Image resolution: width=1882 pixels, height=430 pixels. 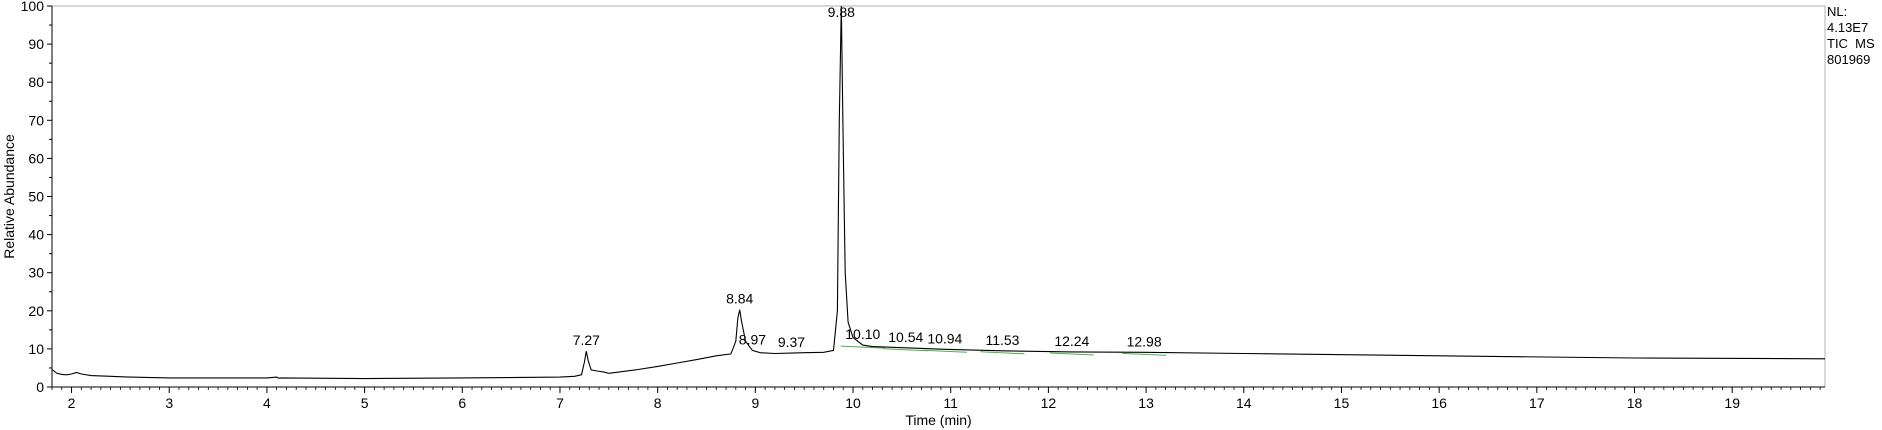 What do you see at coordinates (1837, 11) in the screenshot?
I see `info-nl-label: NL:` at bounding box center [1837, 11].